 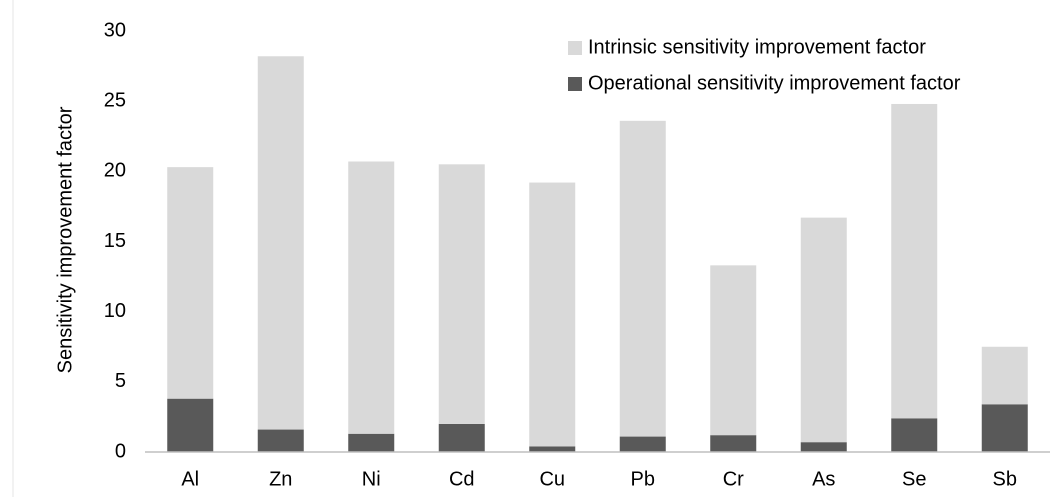 I want to click on x-tick-label: Se, so click(x=914, y=479).